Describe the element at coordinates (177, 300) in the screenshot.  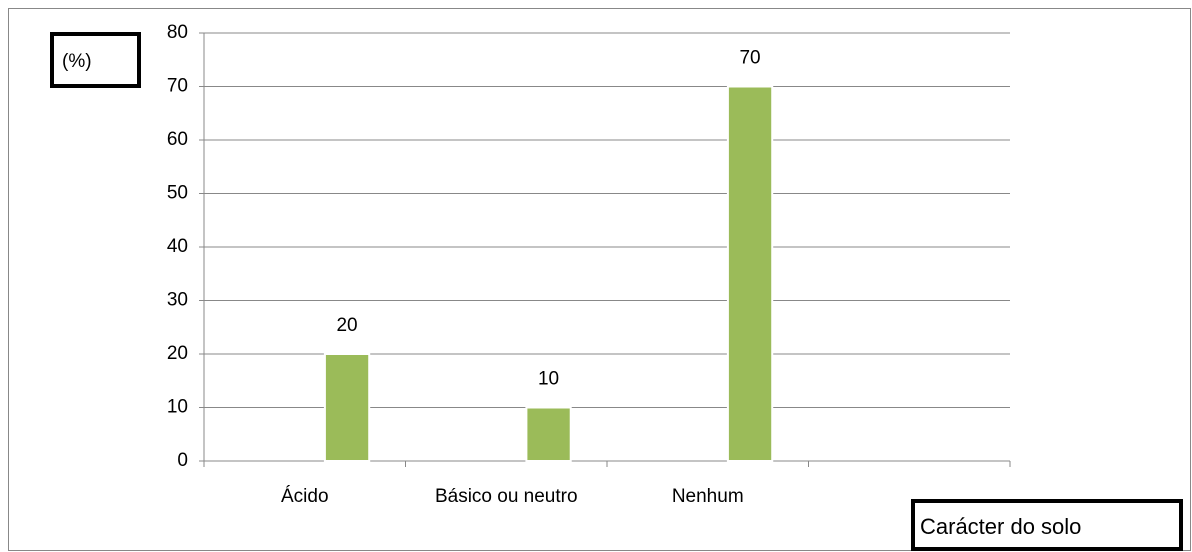
I see `y-tick-label: 30` at that location.